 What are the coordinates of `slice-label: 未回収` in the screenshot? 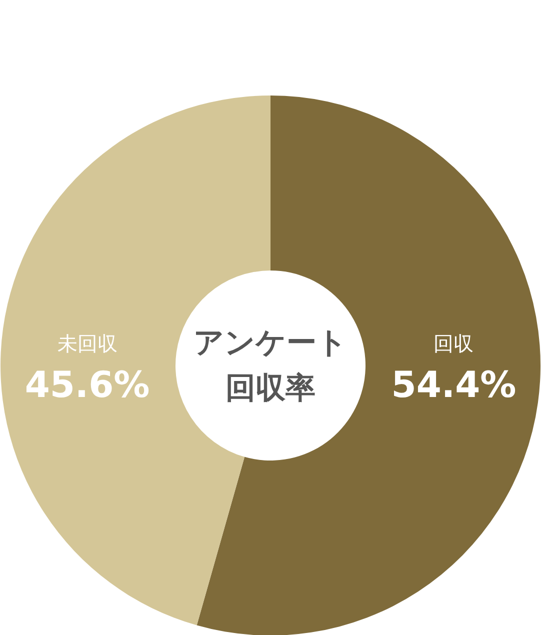 It's located at (87, 344).